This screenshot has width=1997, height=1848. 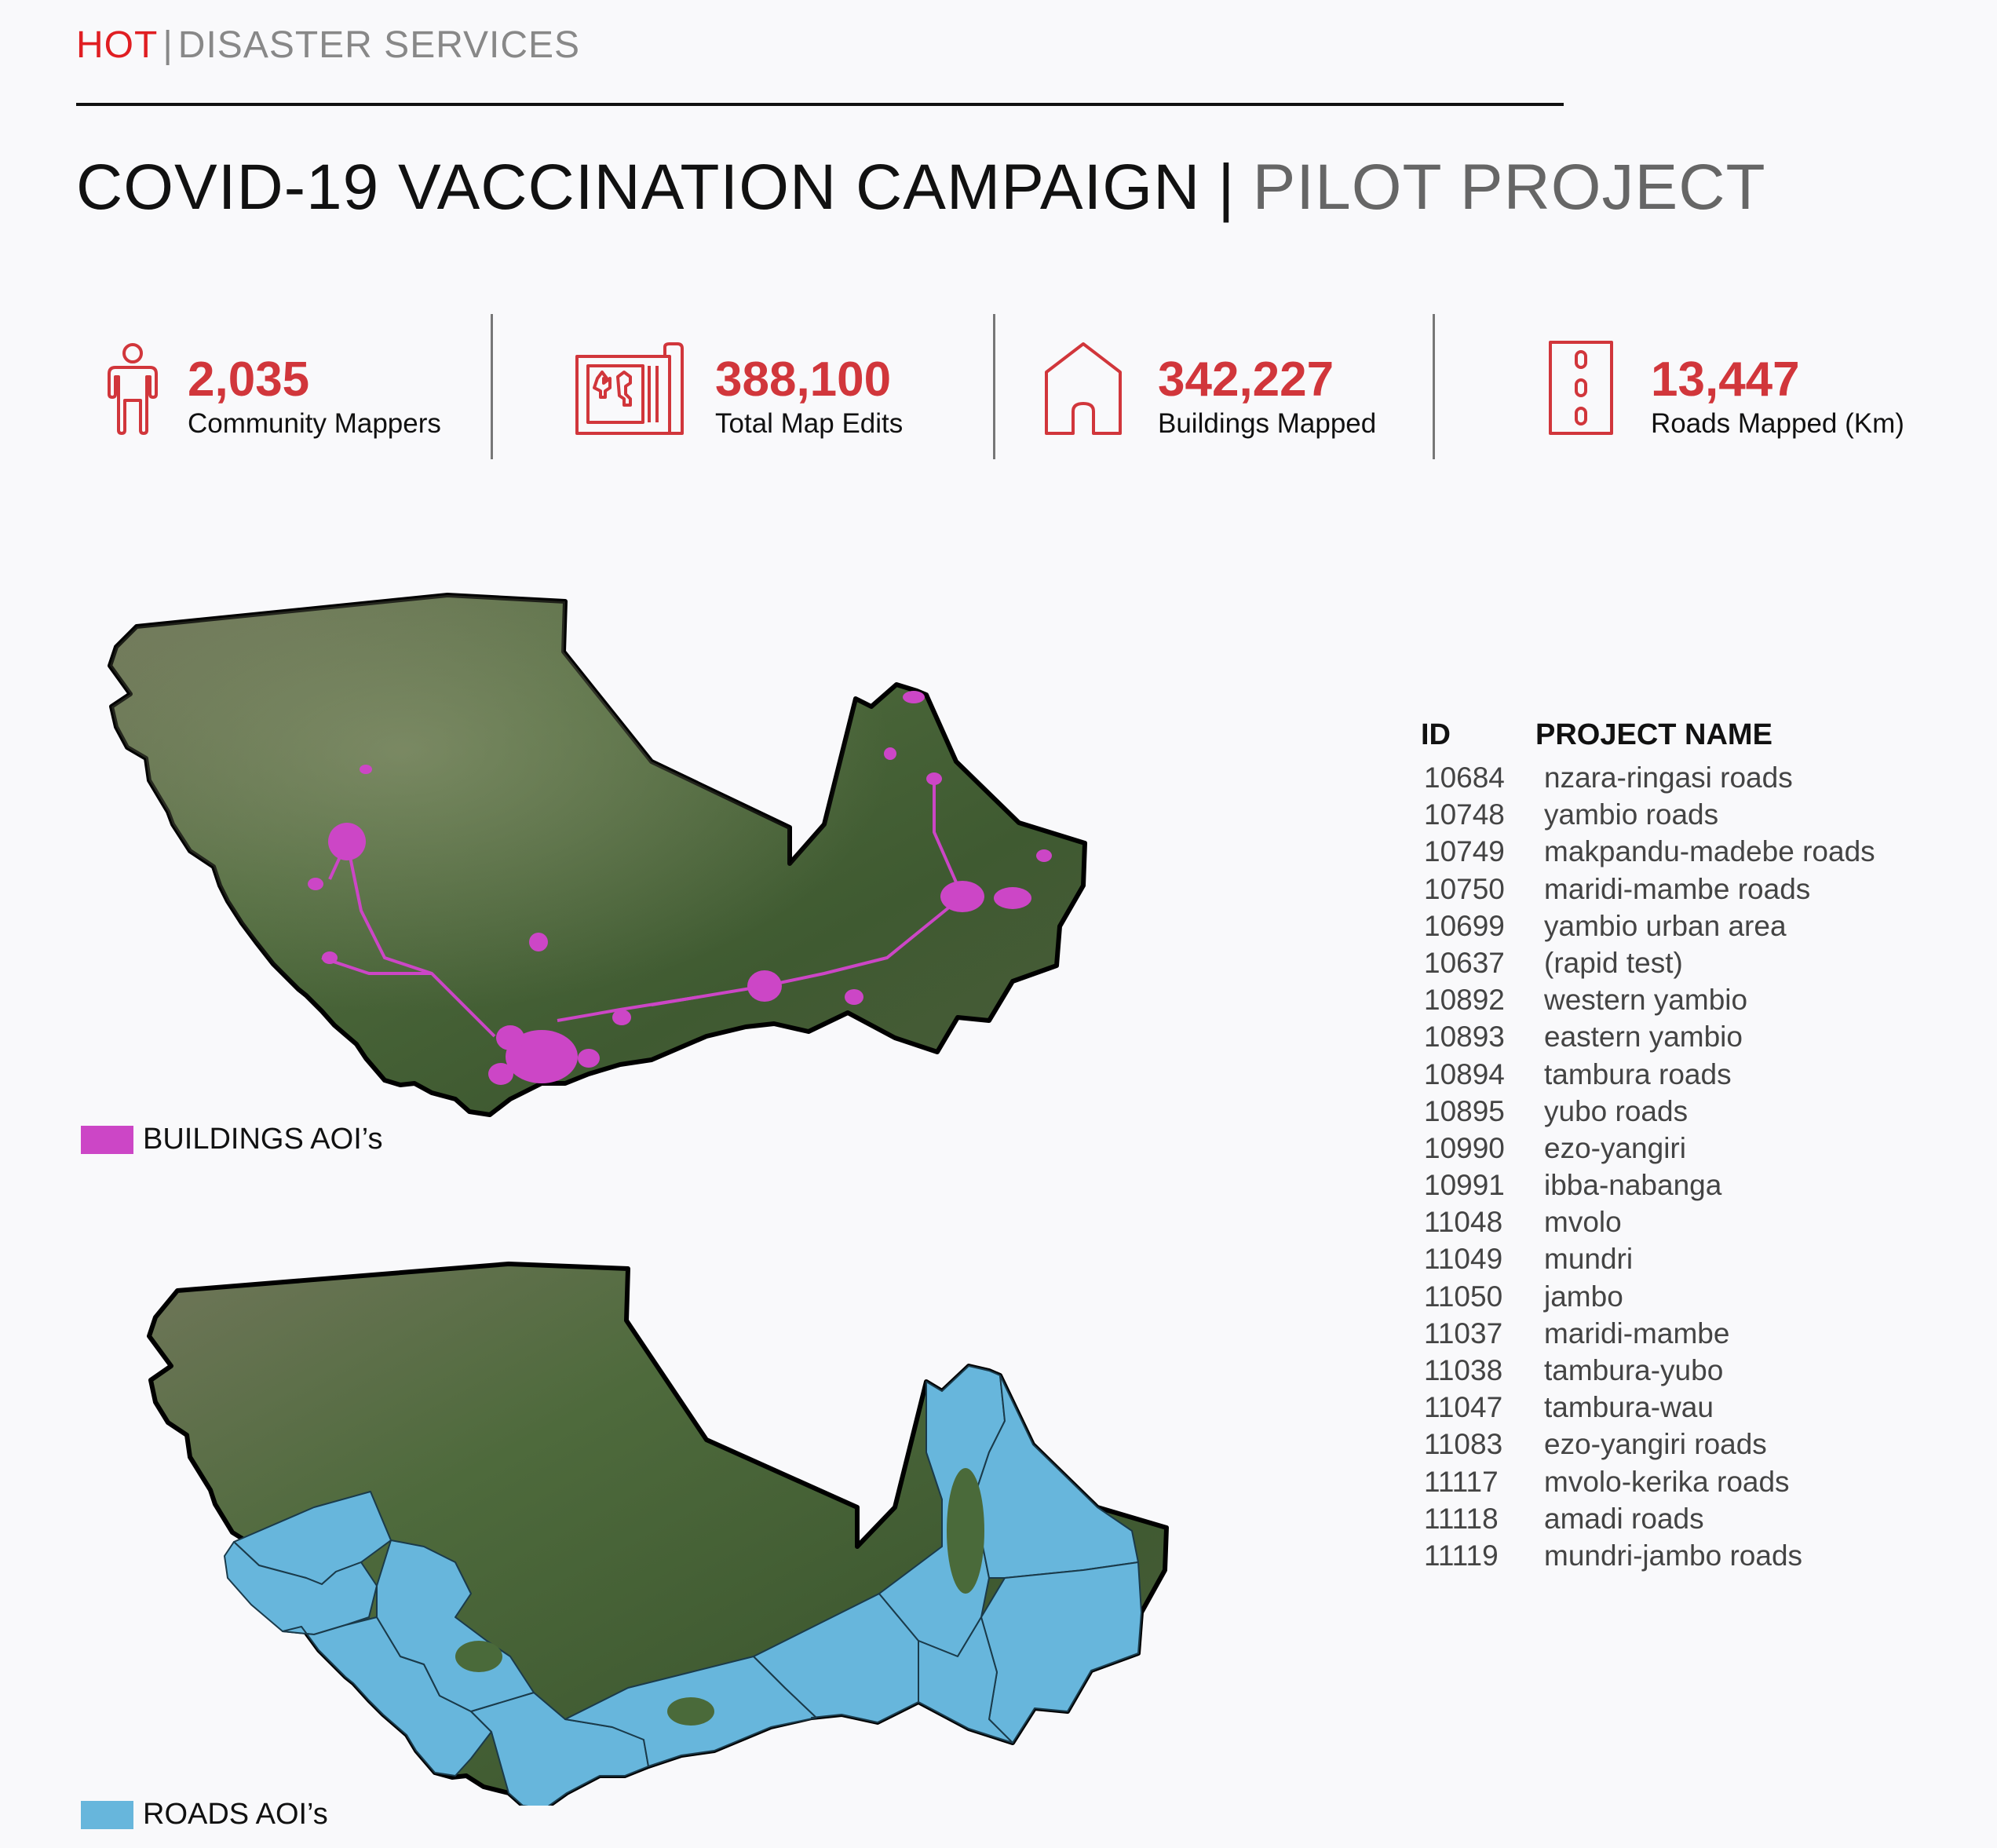 I want to click on table-row: 10748 yambio roads, so click(x=1695, y=814).